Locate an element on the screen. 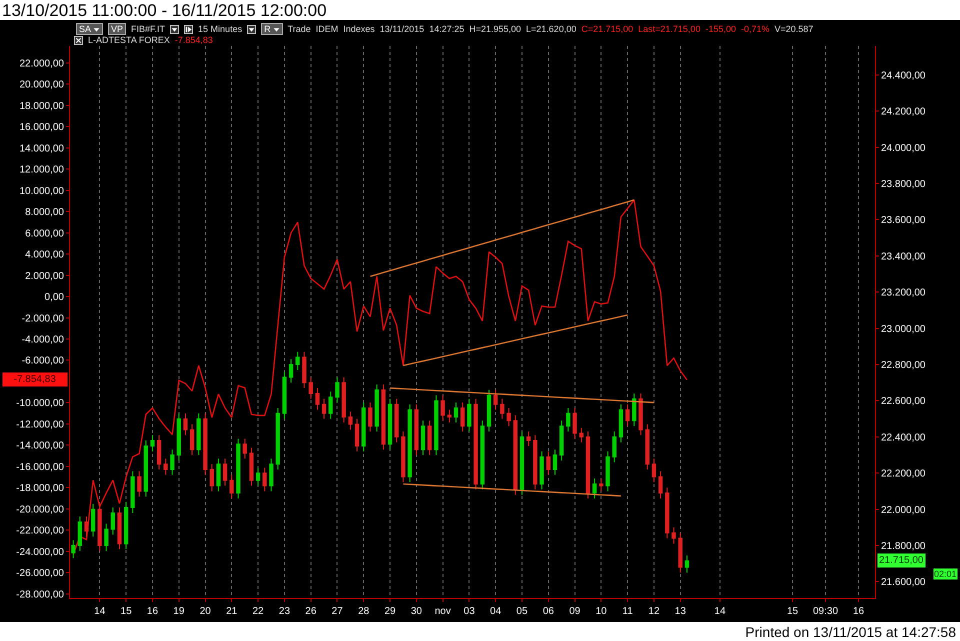  y2-tick-label: 23.400,00 is located at coordinates (903, 256).